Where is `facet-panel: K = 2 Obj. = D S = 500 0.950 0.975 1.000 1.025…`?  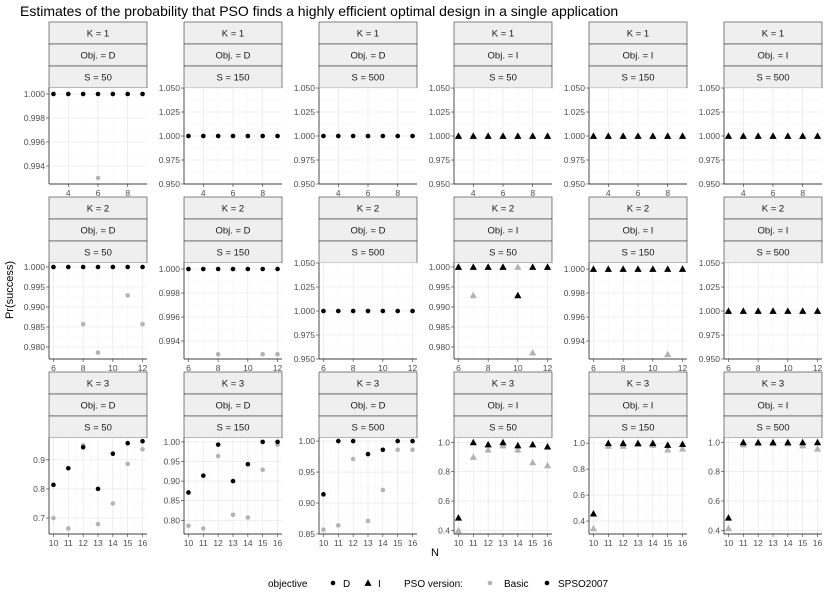 facet-panel: K = 2 Obj. = D S = 500 0.950 0.975 1.000 1.025… is located at coordinates (356, 284).